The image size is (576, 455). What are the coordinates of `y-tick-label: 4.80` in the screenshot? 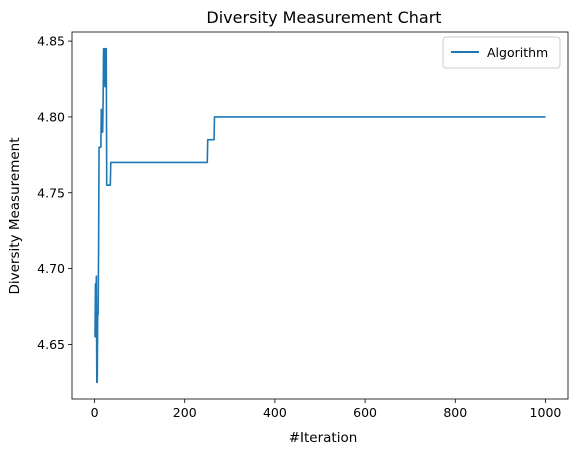 It's located at (51, 116).